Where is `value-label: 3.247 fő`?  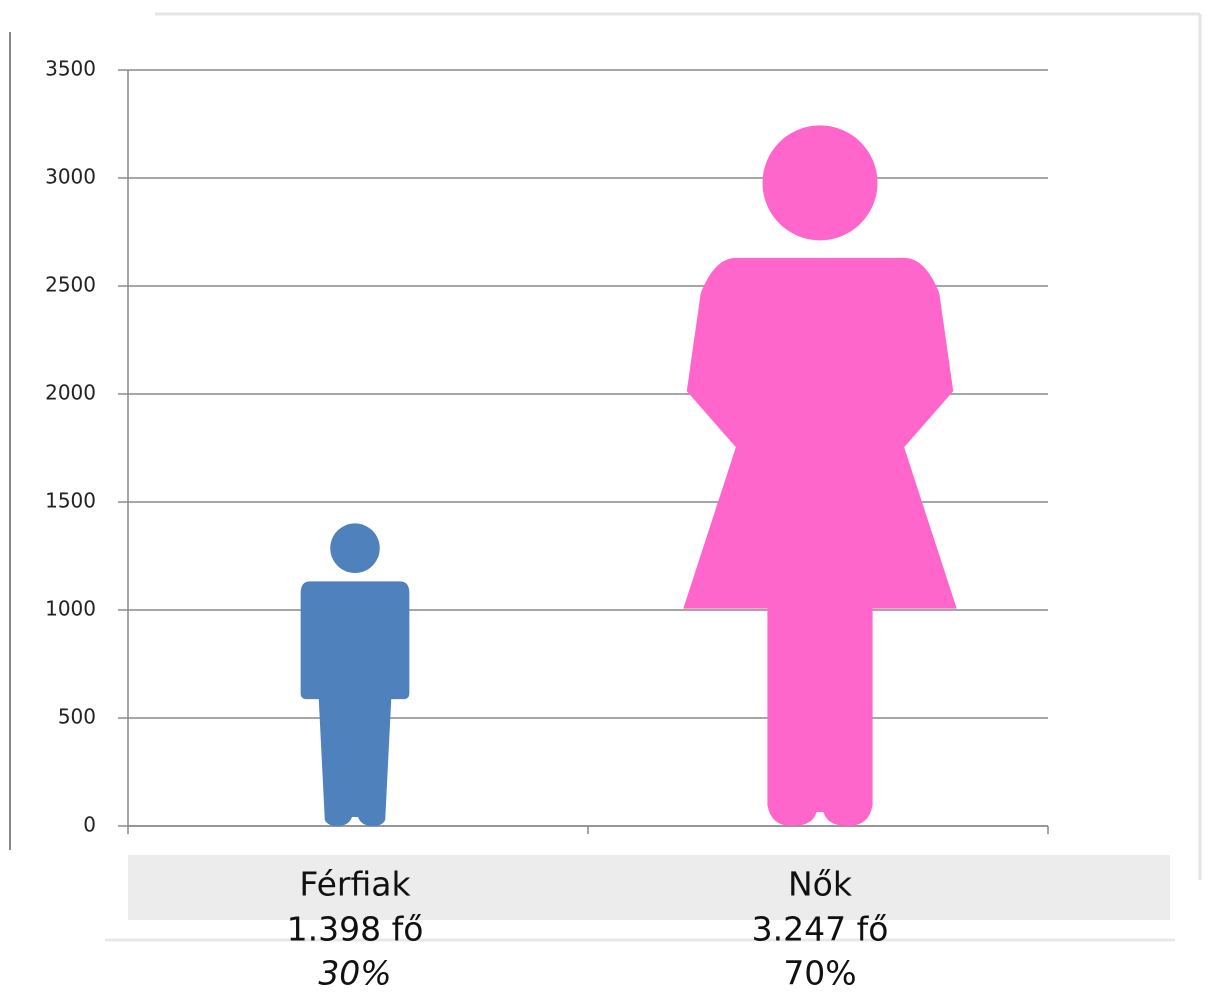
value-label: 3.247 fő is located at coordinates (820, 929).